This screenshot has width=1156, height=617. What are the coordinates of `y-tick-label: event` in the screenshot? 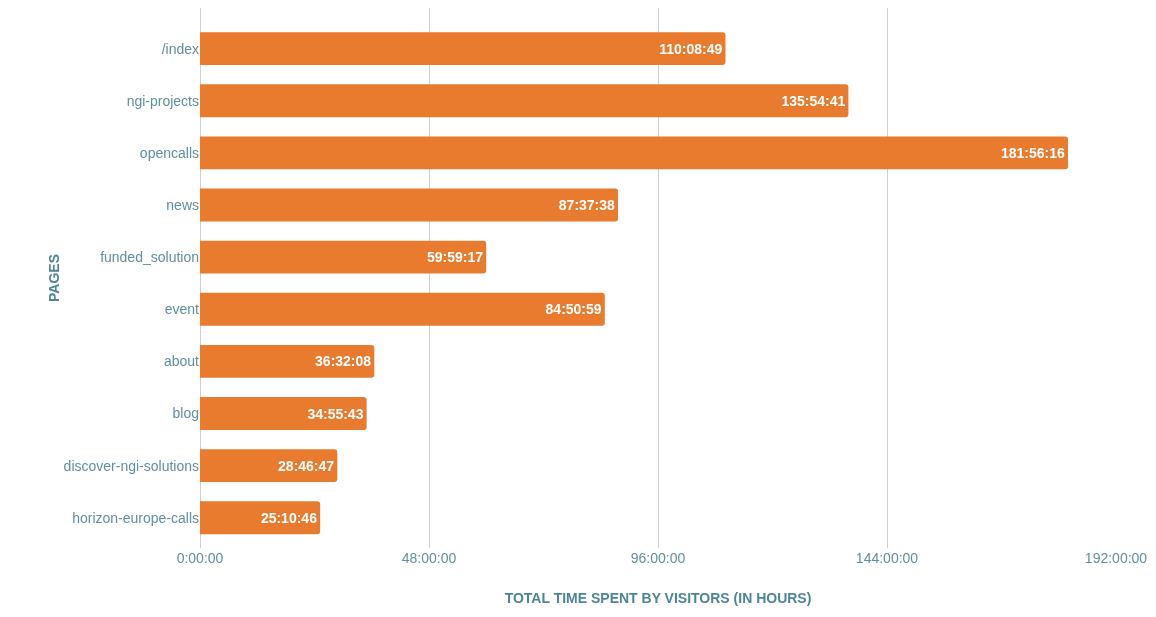 It's located at (182, 309).